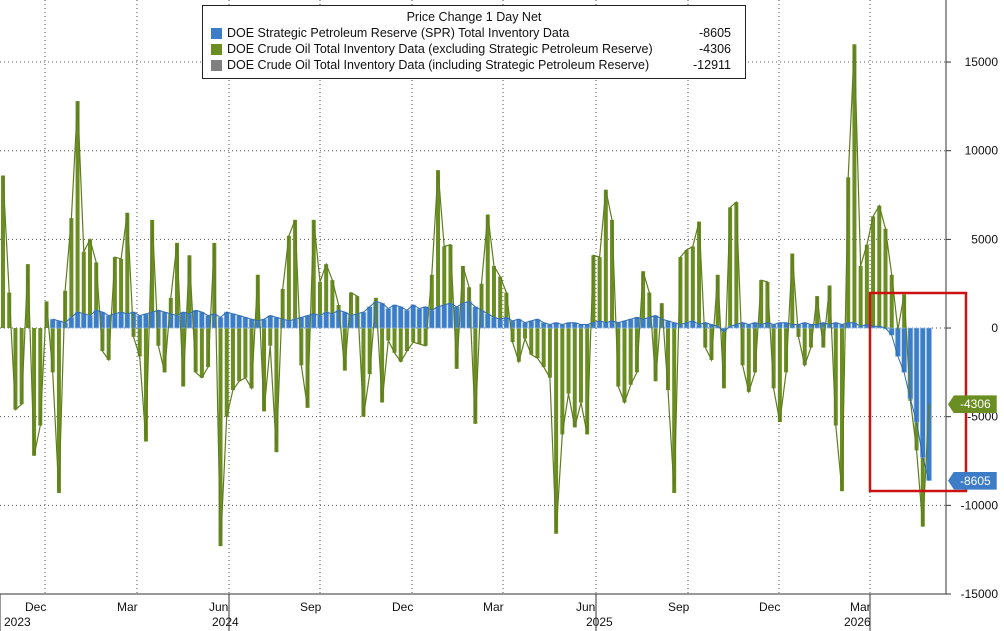 Image resolution: width=1004 pixels, height=631 pixels. What do you see at coordinates (857, 622) in the screenshot?
I see `x-year-label: 2026` at bounding box center [857, 622].